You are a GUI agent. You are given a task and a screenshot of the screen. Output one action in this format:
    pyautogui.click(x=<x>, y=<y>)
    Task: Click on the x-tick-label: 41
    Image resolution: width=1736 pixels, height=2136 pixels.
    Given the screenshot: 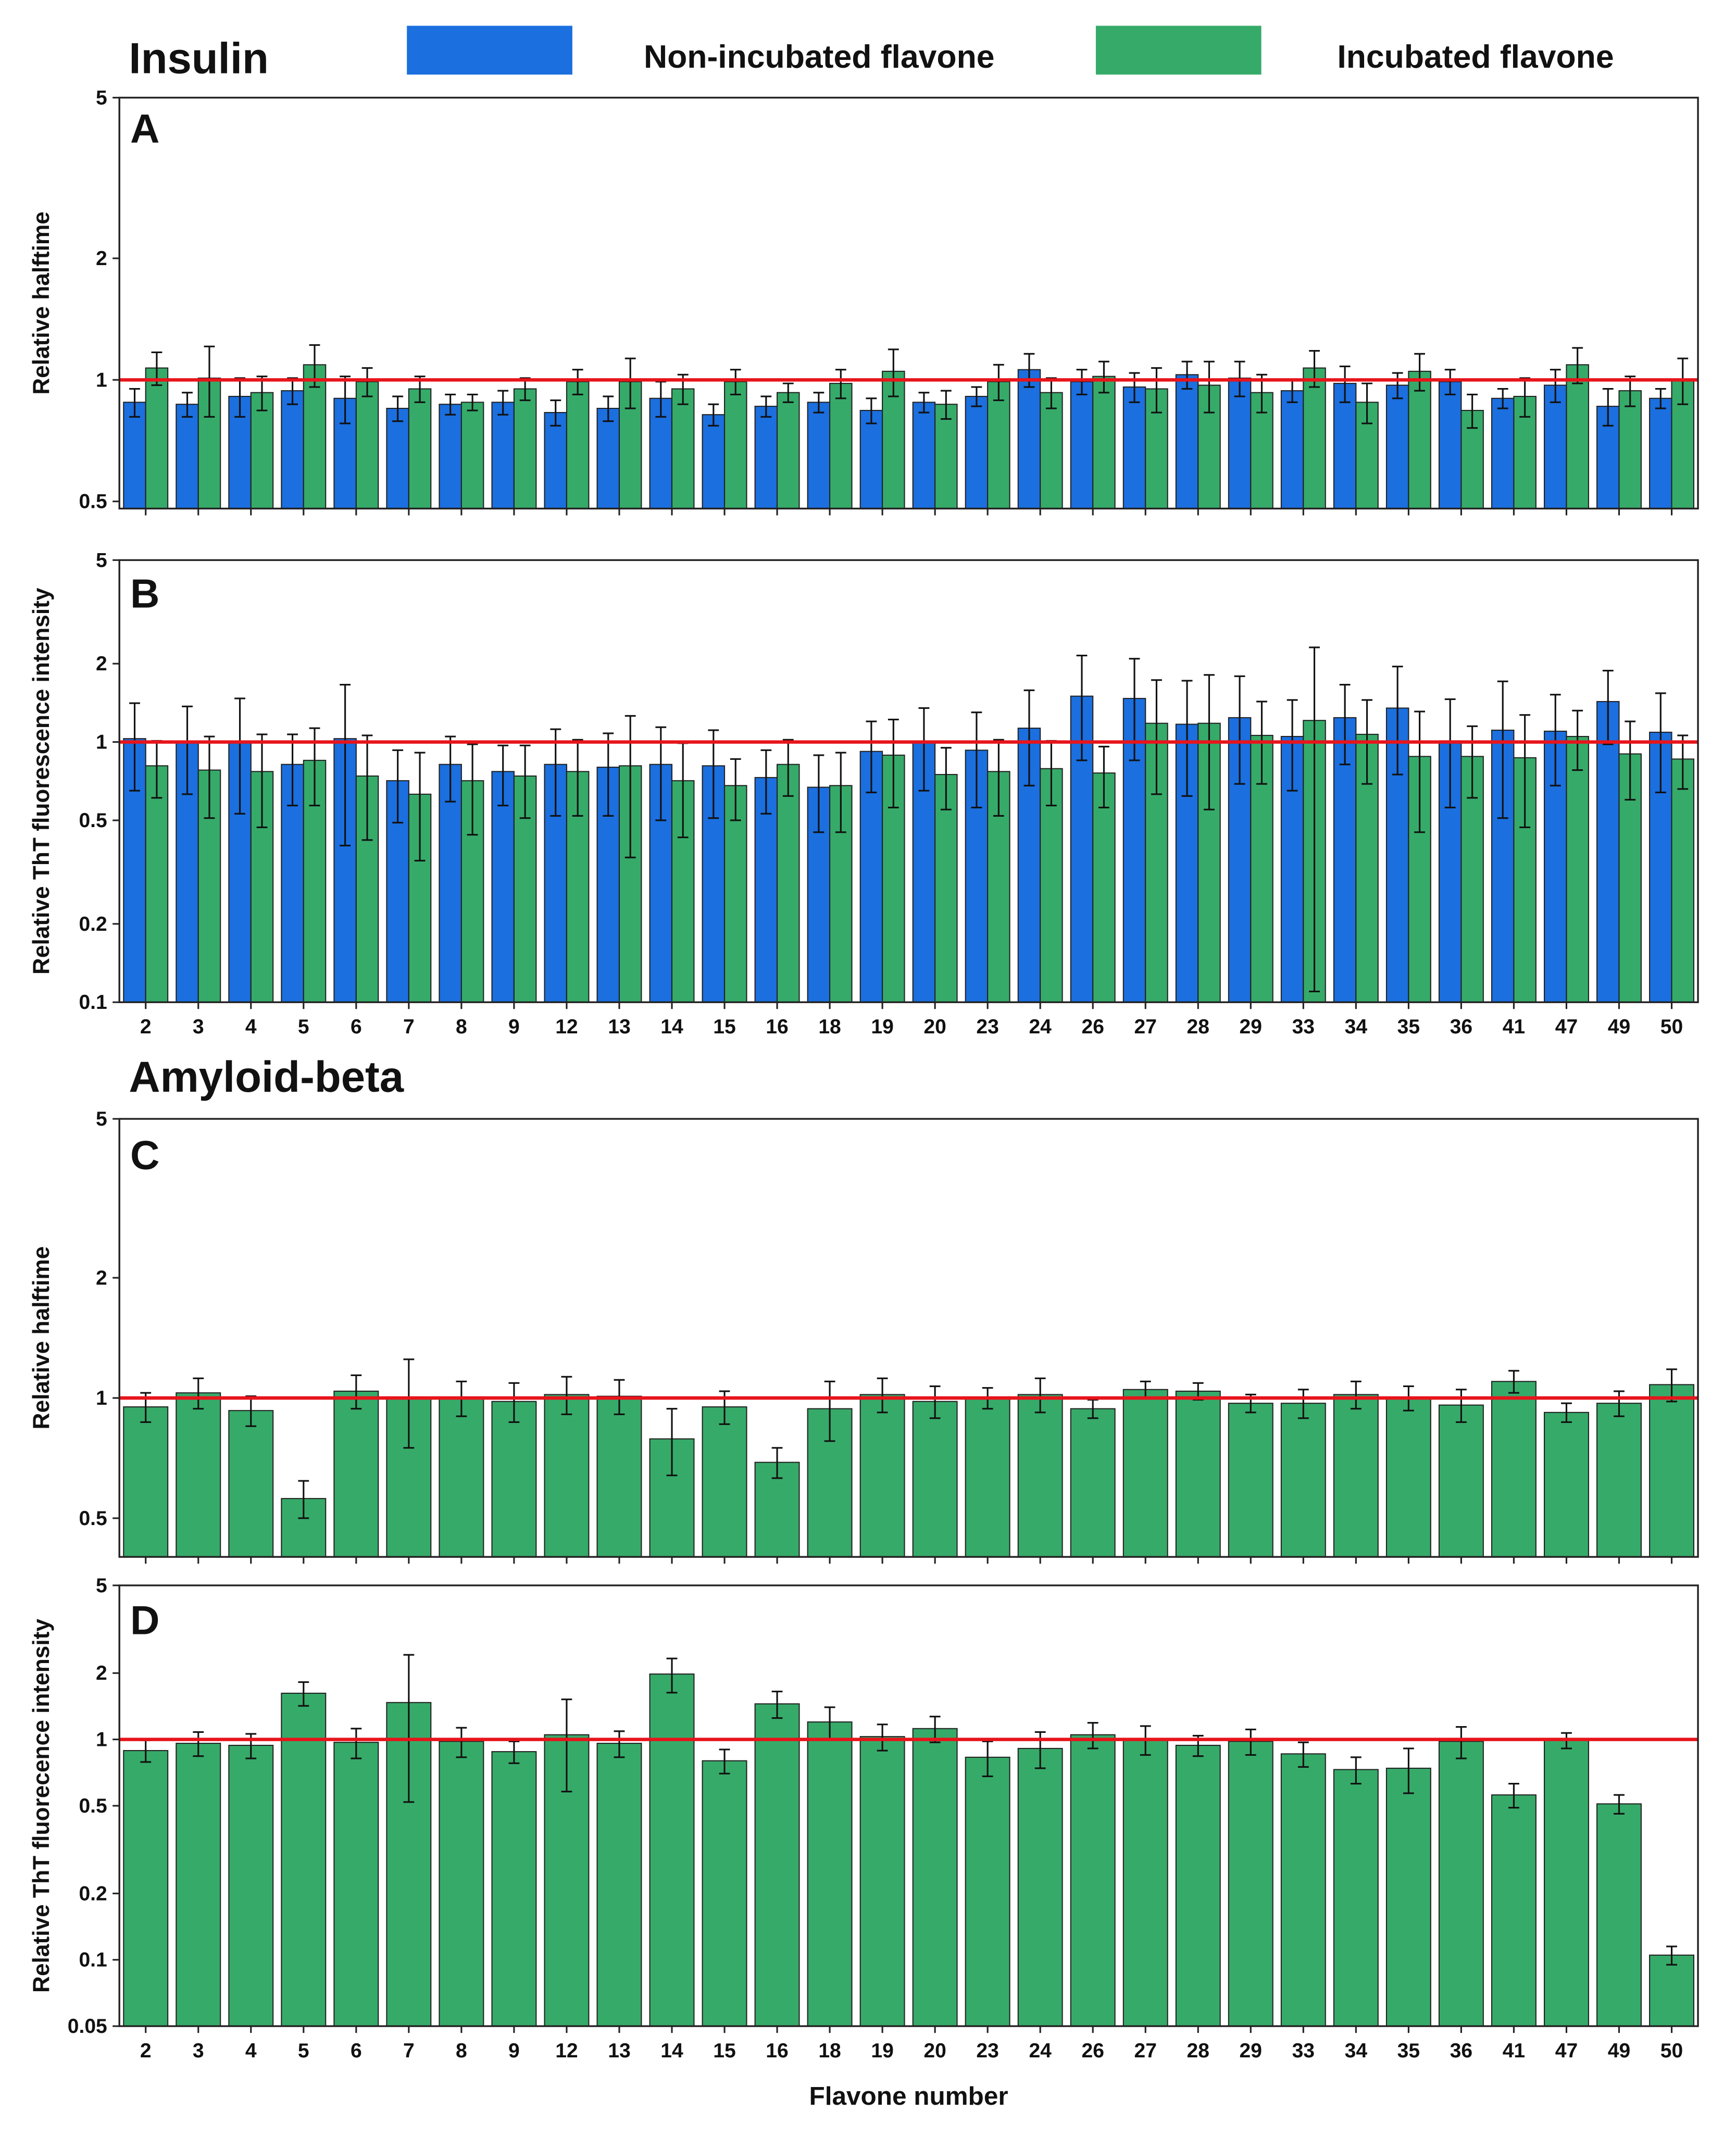 What is the action you would take?
    pyautogui.click(x=1514, y=1027)
    